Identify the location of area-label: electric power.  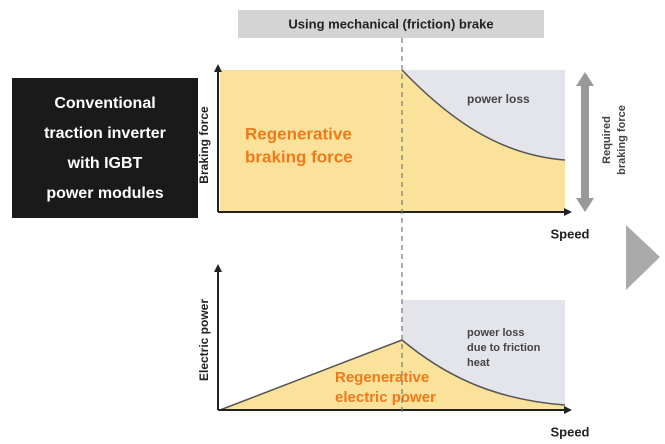
(385, 397).